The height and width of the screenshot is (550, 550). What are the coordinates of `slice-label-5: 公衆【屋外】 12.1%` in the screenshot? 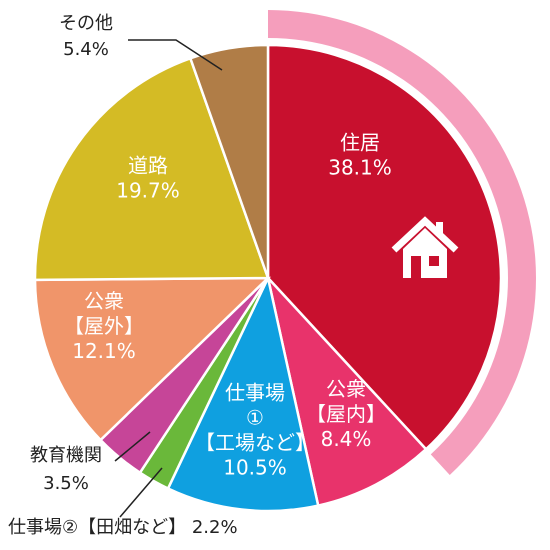 It's located at (104, 326).